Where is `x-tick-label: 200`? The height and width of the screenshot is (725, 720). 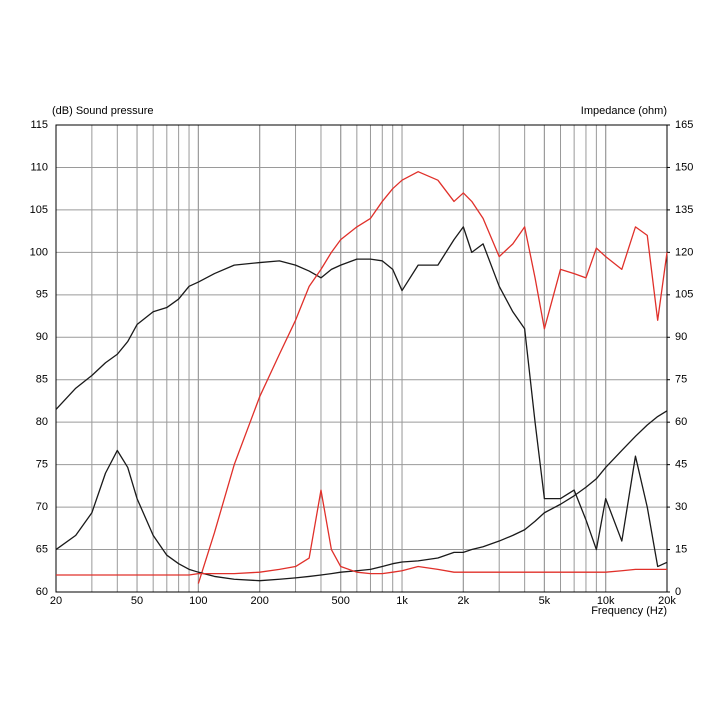
x-tick-label: 200 is located at coordinates (259, 601).